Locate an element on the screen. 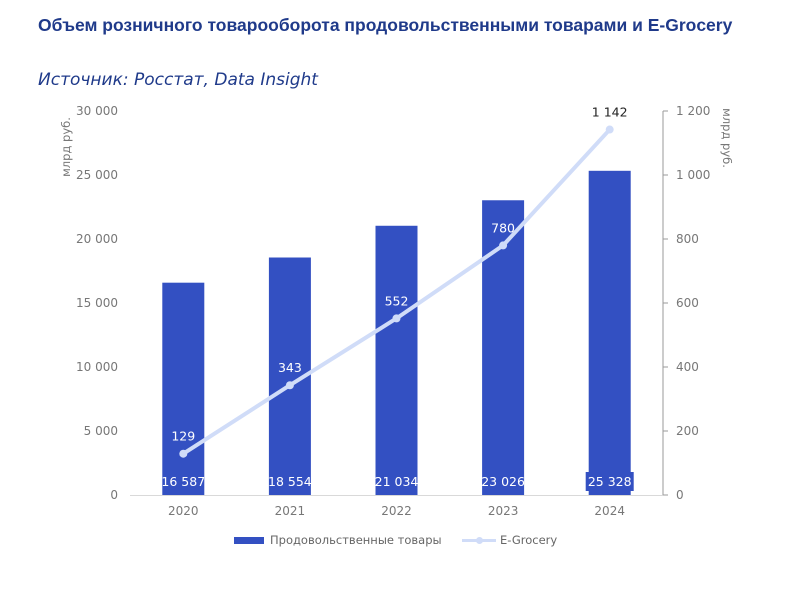  right-tick-label: 200 is located at coordinates (687, 431).